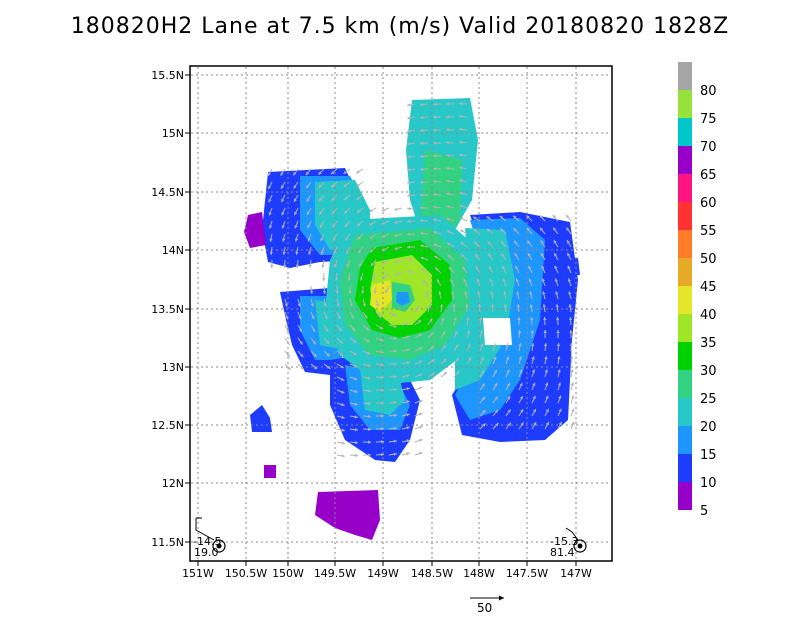  I want to click on colorbar-label: 5, so click(704, 511).